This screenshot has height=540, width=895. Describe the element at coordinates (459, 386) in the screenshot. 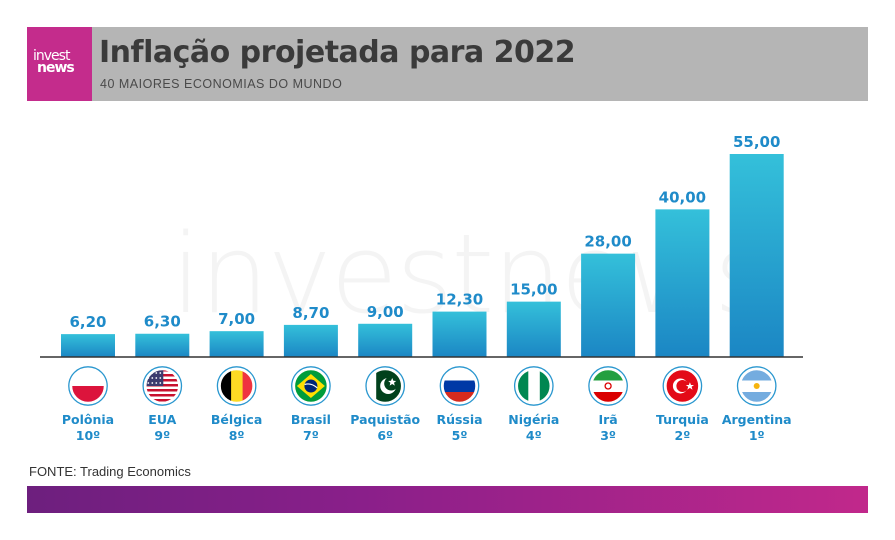

I see `russia-flag-icon` at that location.